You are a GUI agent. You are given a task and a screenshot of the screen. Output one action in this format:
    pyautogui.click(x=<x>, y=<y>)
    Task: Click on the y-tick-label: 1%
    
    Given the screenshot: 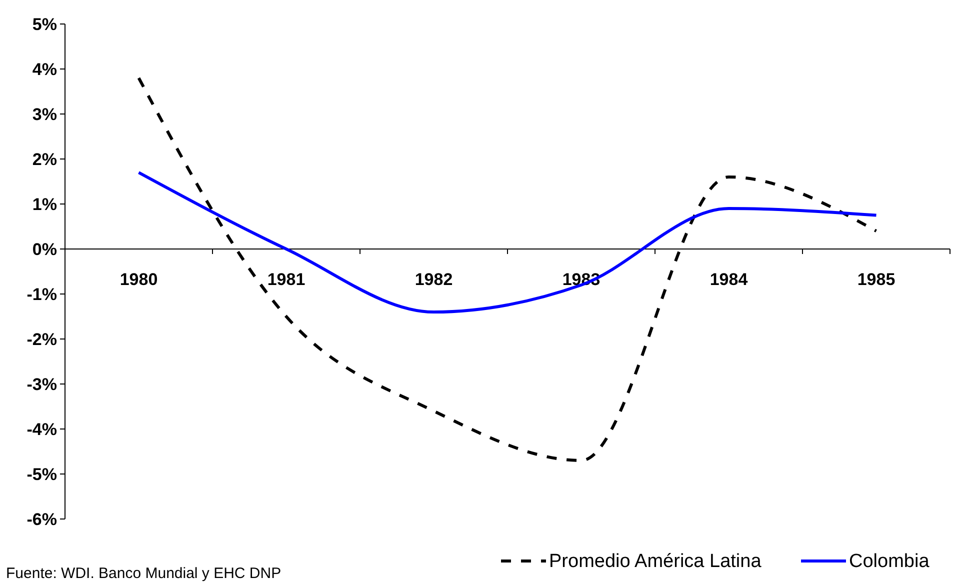 What is the action you would take?
    pyautogui.click(x=44, y=204)
    